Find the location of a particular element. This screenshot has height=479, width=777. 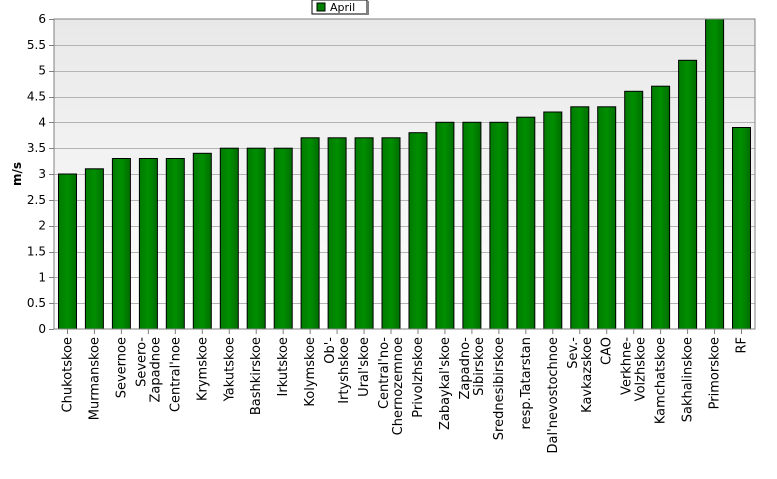

y-tick-label: 4.5 is located at coordinates (36, 97).